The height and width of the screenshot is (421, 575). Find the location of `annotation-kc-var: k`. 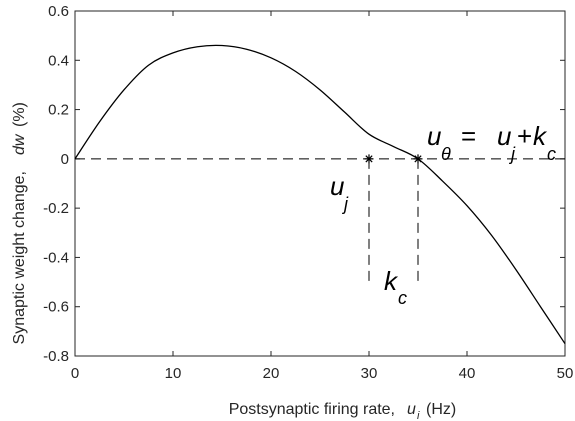

annotation-kc-var: k is located at coordinates (391, 281).